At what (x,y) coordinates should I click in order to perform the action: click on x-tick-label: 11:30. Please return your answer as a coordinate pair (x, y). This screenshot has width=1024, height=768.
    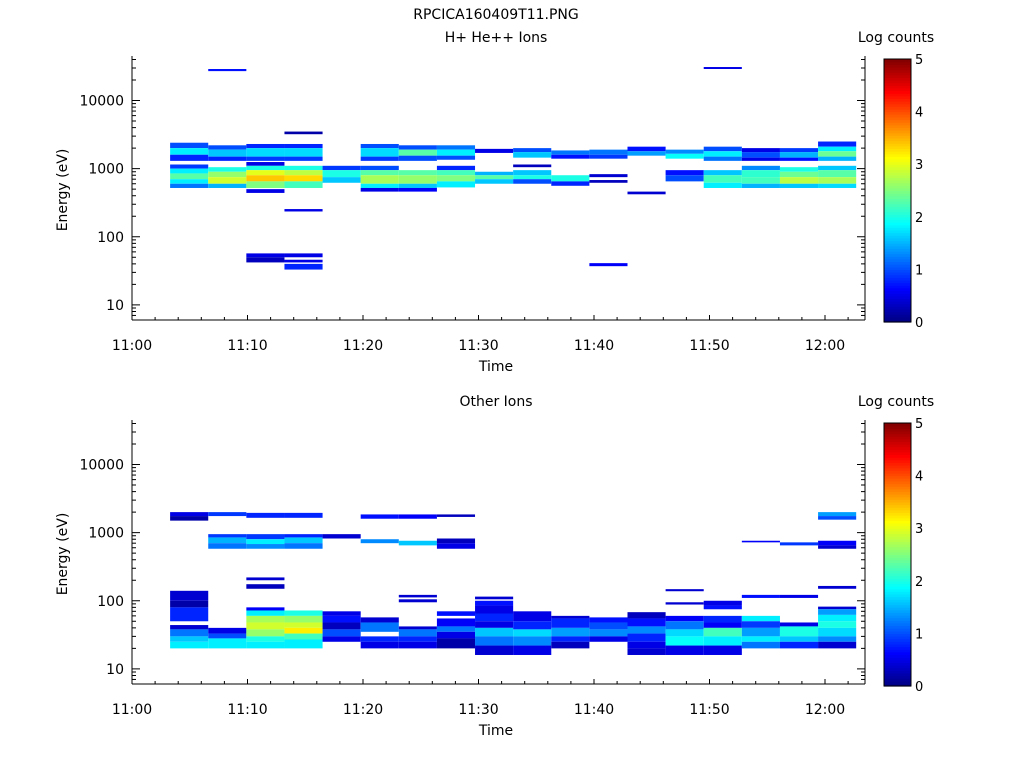
    Looking at the image, I should click on (478, 346).